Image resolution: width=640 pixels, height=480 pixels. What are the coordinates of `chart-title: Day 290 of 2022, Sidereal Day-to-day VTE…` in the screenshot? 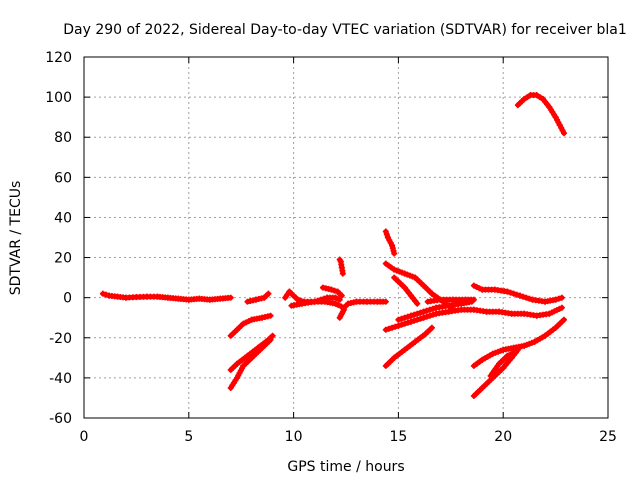 It's located at (344, 30).